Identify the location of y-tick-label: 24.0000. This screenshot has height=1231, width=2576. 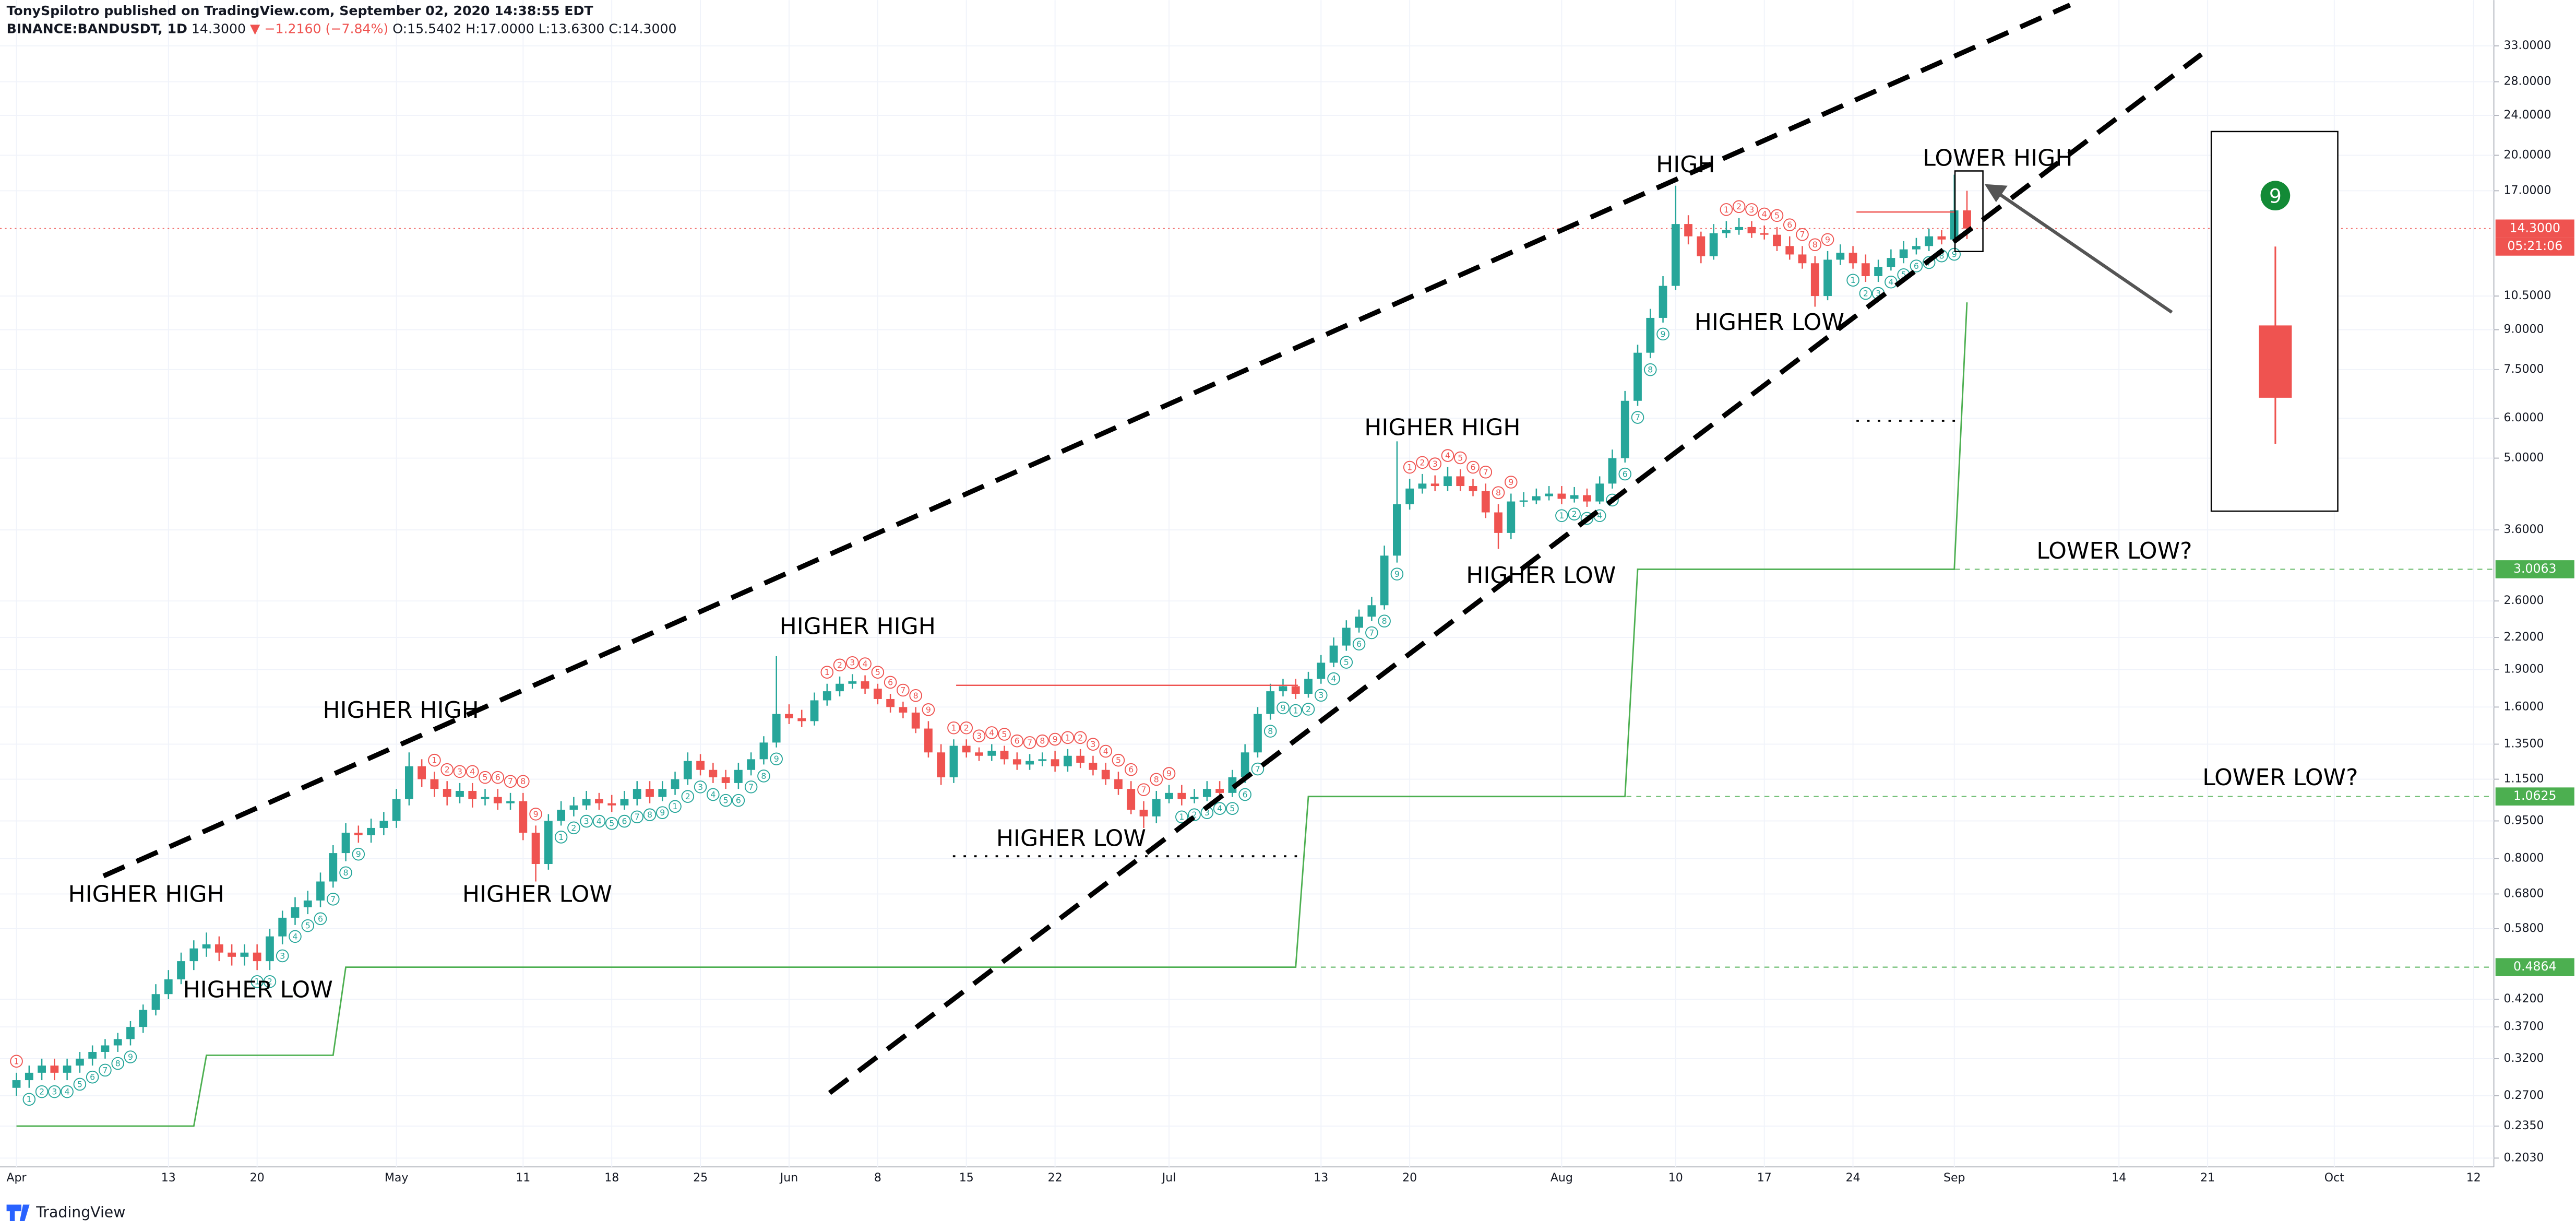
(2527, 115).